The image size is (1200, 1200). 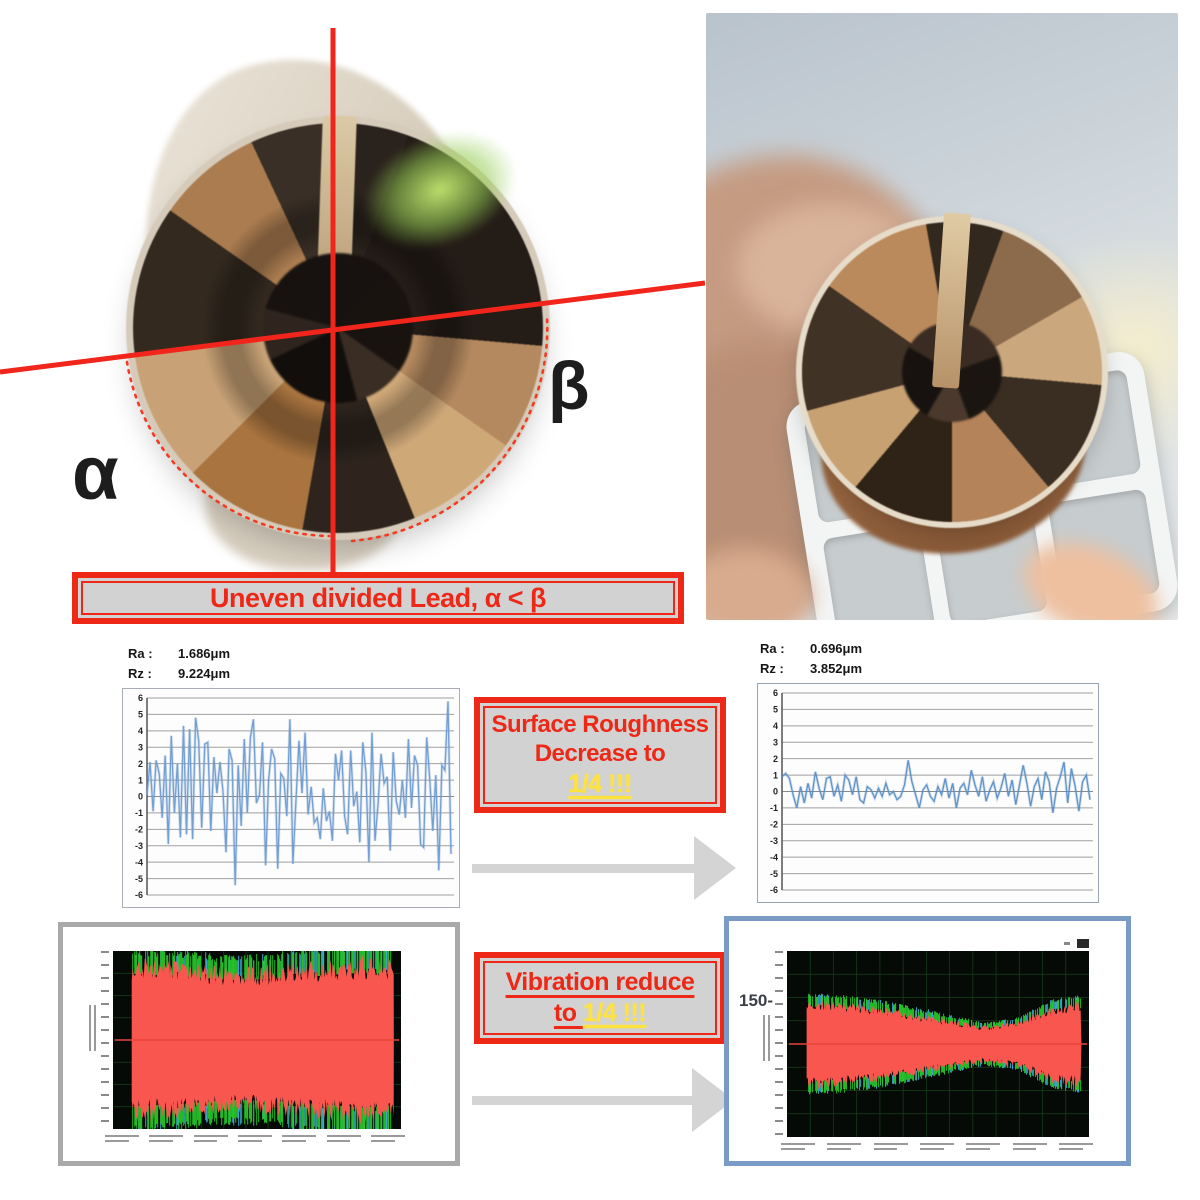 I want to click on axis-callout-150: 150-, so click(x=756, y=1000).